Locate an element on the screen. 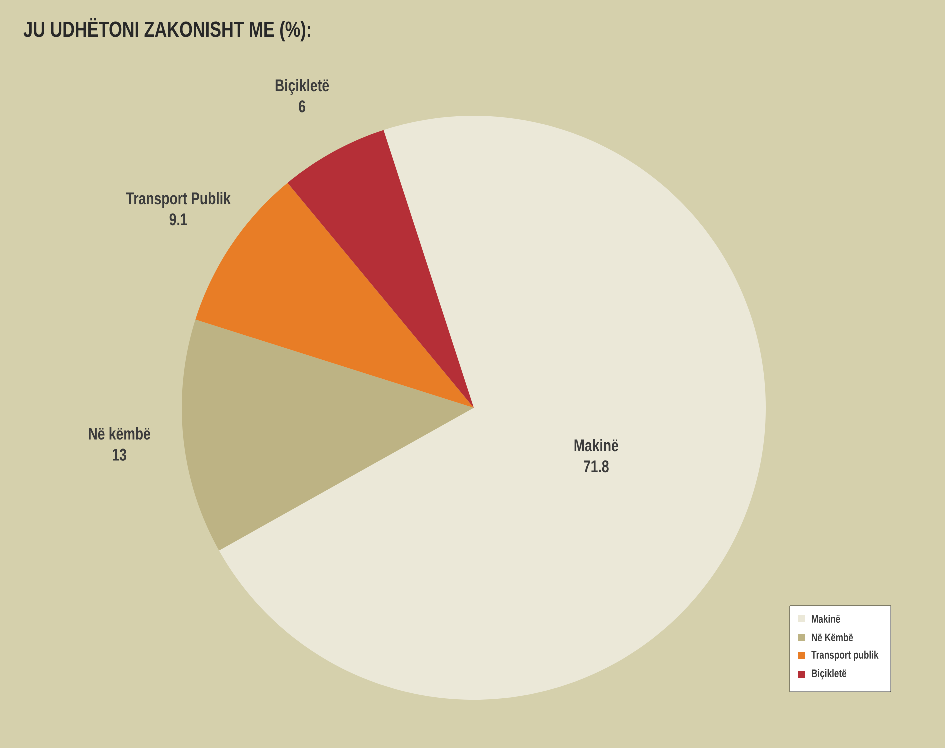 This screenshot has height=748, width=945. text: Në Këmbë is located at coordinates (833, 637).